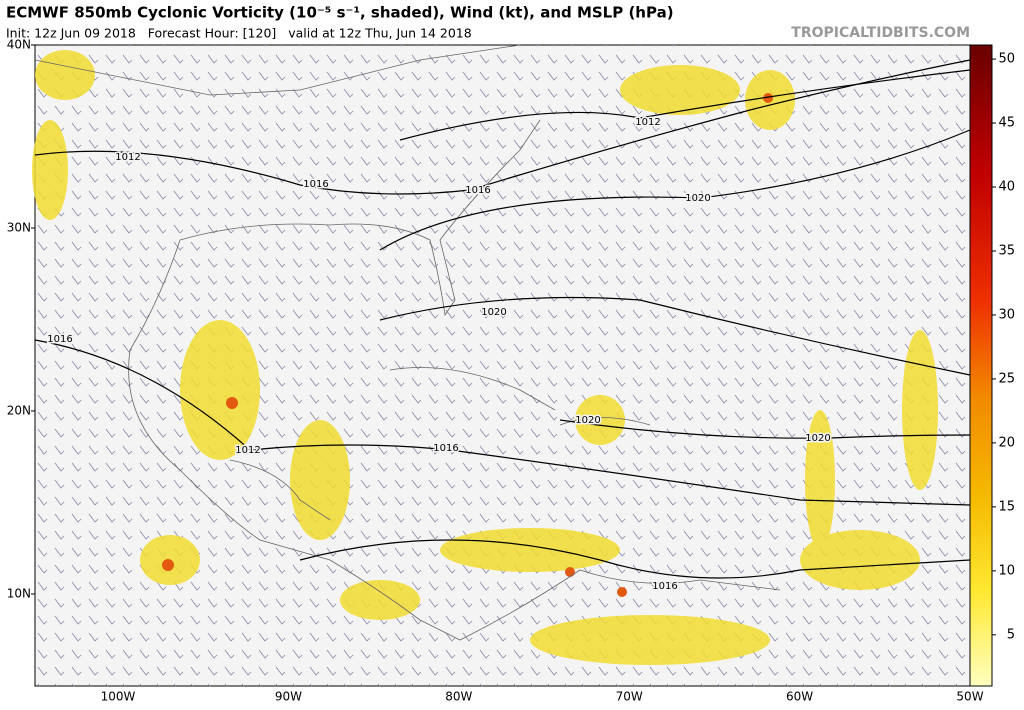 The height and width of the screenshot is (710, 1024). I want to click on lon-label: 100W, so click(118, 697).